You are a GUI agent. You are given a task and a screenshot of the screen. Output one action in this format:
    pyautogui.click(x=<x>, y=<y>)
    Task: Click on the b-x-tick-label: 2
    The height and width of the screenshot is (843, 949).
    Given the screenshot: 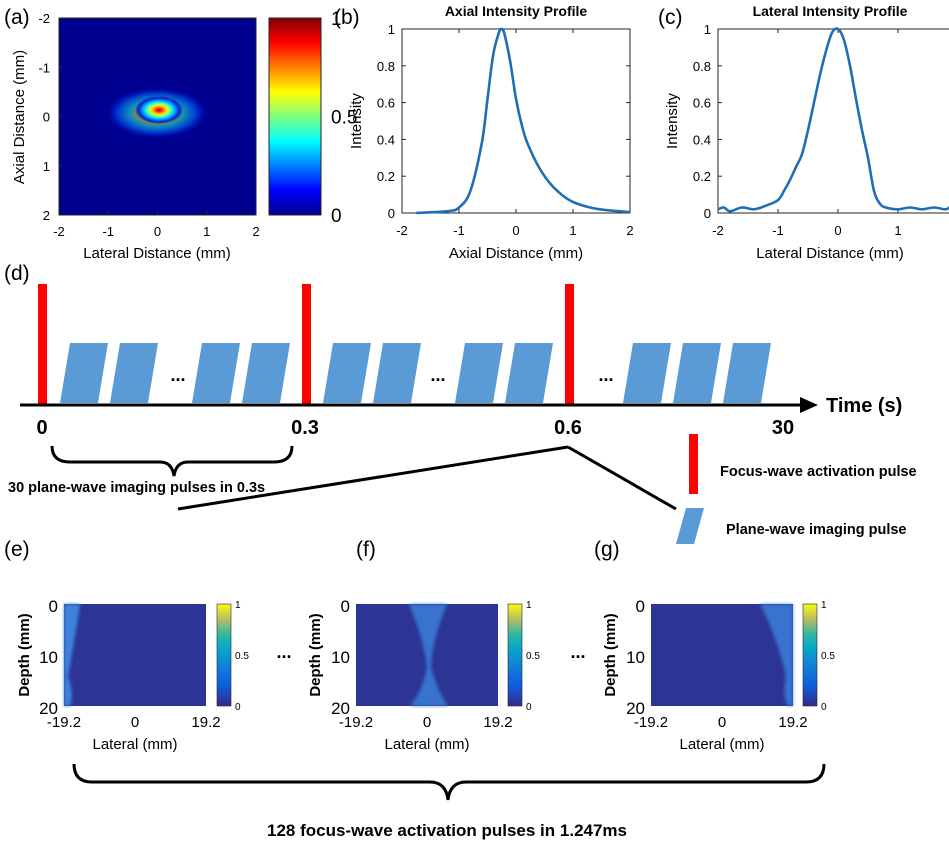 What is the action you would take?
    pyautogui.click(x=629, y=230)
    